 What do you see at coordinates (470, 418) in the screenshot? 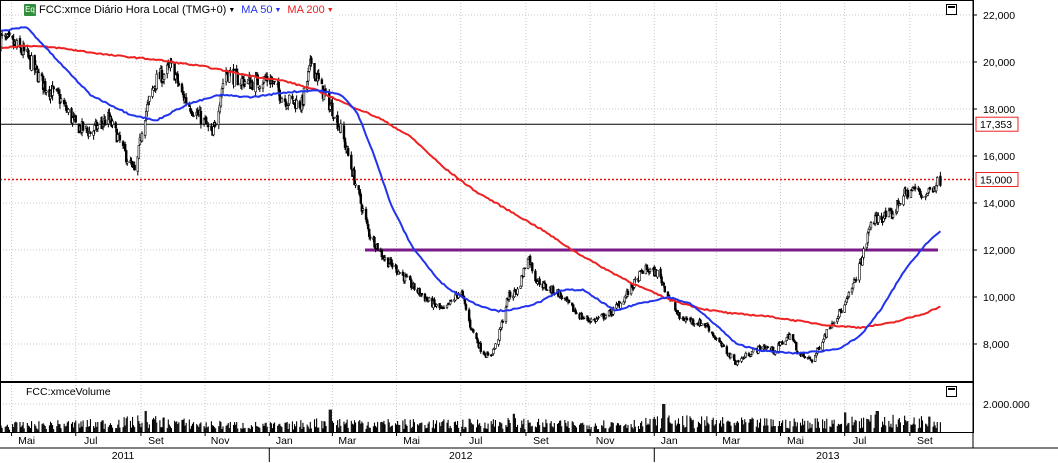
I see `volume-bars` at bounding box center [470, 418].